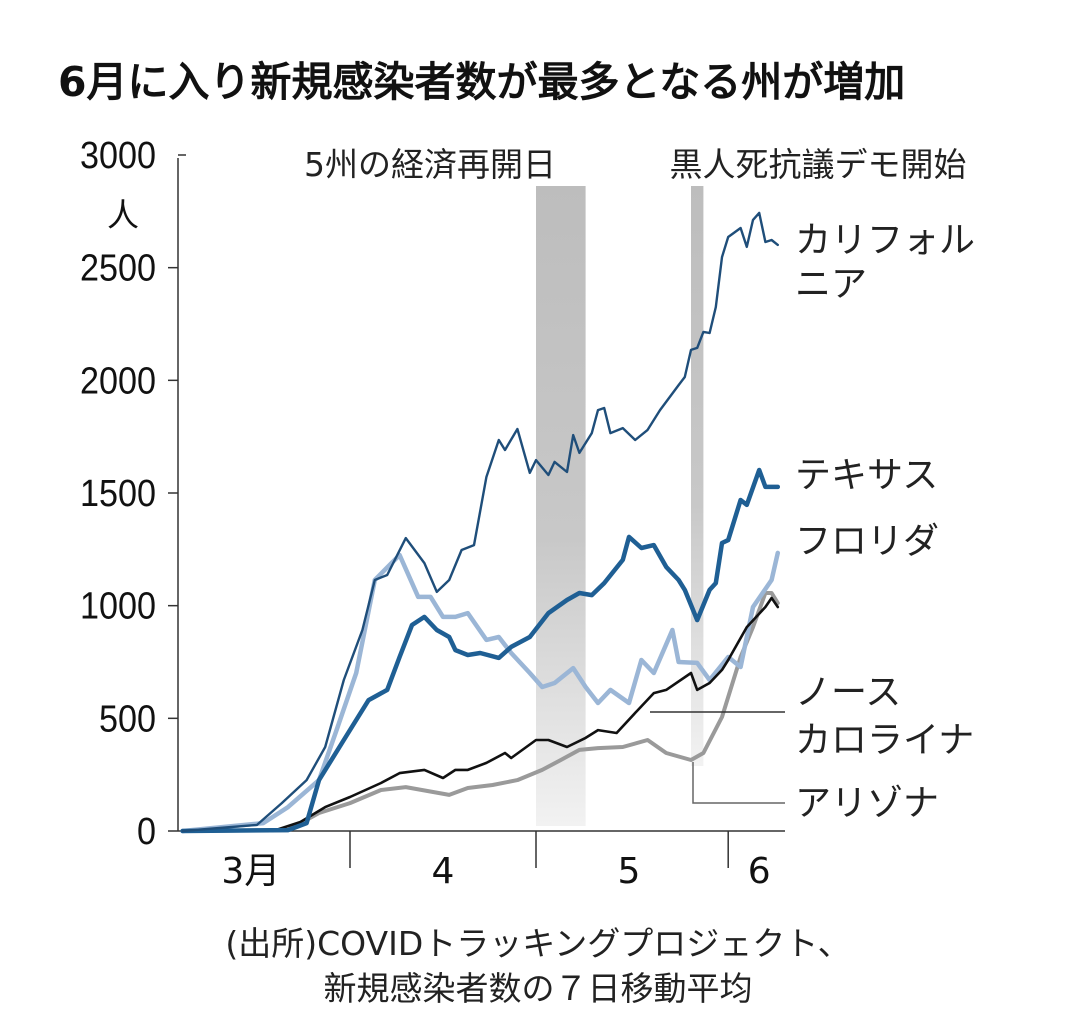  Describe the element at coordinates (759, 871) in the screenshot. I see `x-tick-label: 6` at that location.